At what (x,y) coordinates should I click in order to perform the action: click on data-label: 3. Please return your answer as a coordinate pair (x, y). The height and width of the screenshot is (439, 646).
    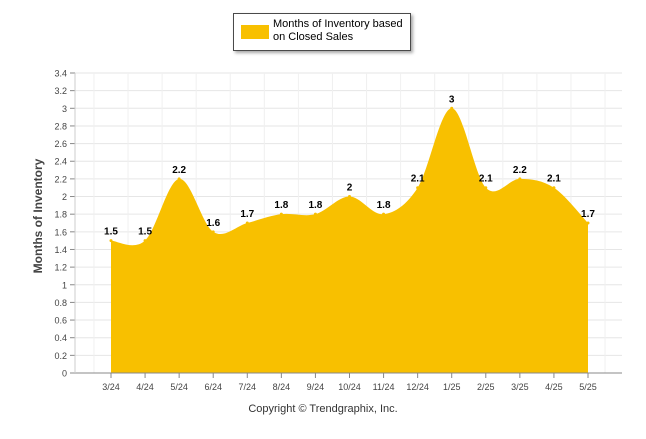
    Looking at the image, I should click on (452, 99).